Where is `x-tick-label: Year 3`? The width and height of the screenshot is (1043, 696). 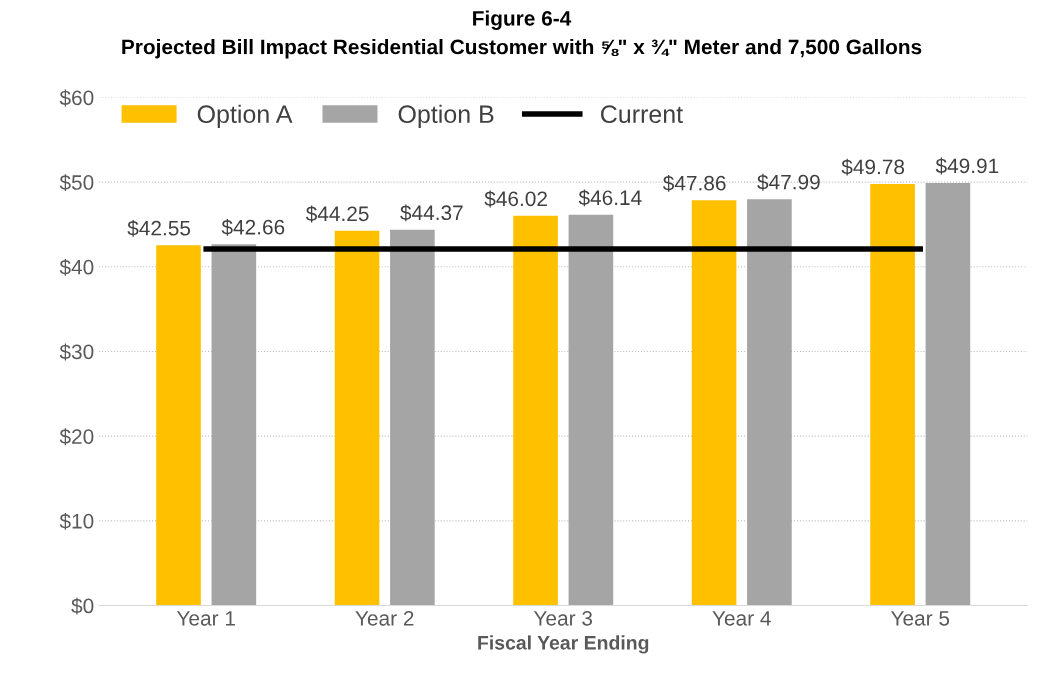
x-tick-label: Year 3 is located at coordinates (563, 618).